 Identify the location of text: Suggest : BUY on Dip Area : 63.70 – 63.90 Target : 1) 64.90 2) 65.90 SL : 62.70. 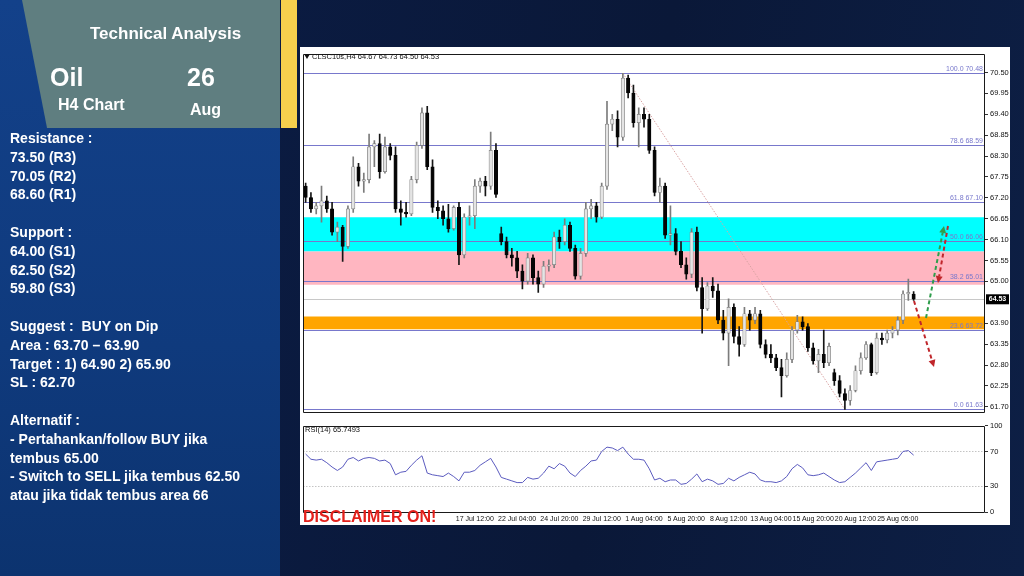
(91, 354).